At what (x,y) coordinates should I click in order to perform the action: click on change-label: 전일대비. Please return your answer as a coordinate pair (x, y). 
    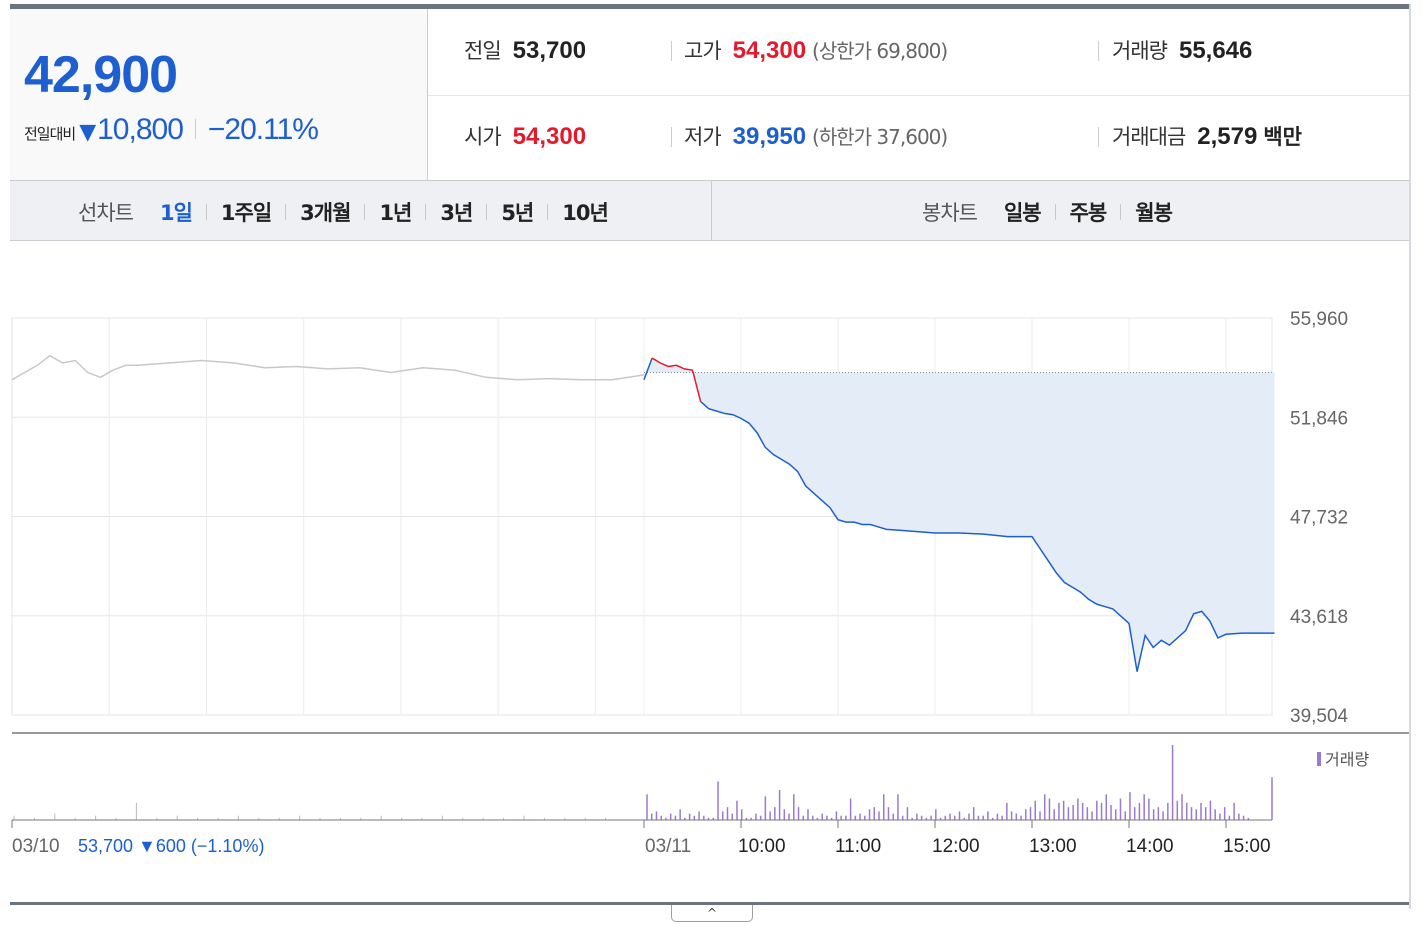
    Looking at the image, I should click on (50, 134).